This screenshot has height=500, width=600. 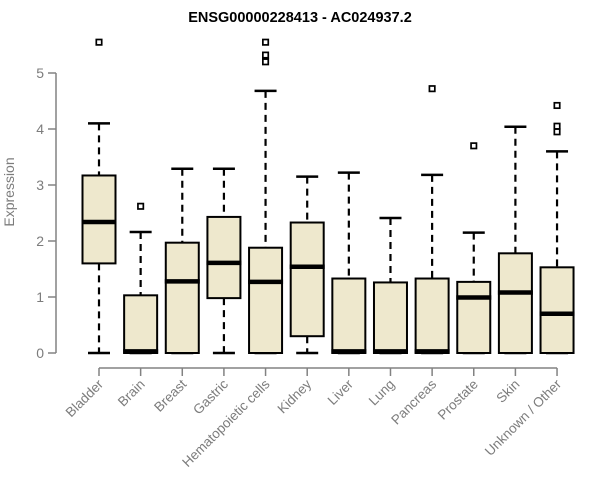 What do you see at coordinates (170, 395) in the screenshot?
I see `x-category-label: Breast` at bounding box center [170, 395].